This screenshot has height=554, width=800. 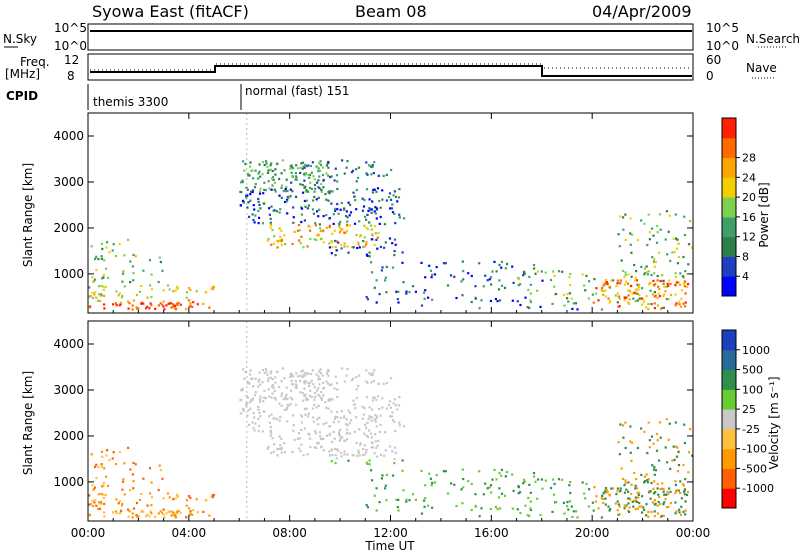 I want to click on ytick-label: 2000, so click(x=68, y=436).